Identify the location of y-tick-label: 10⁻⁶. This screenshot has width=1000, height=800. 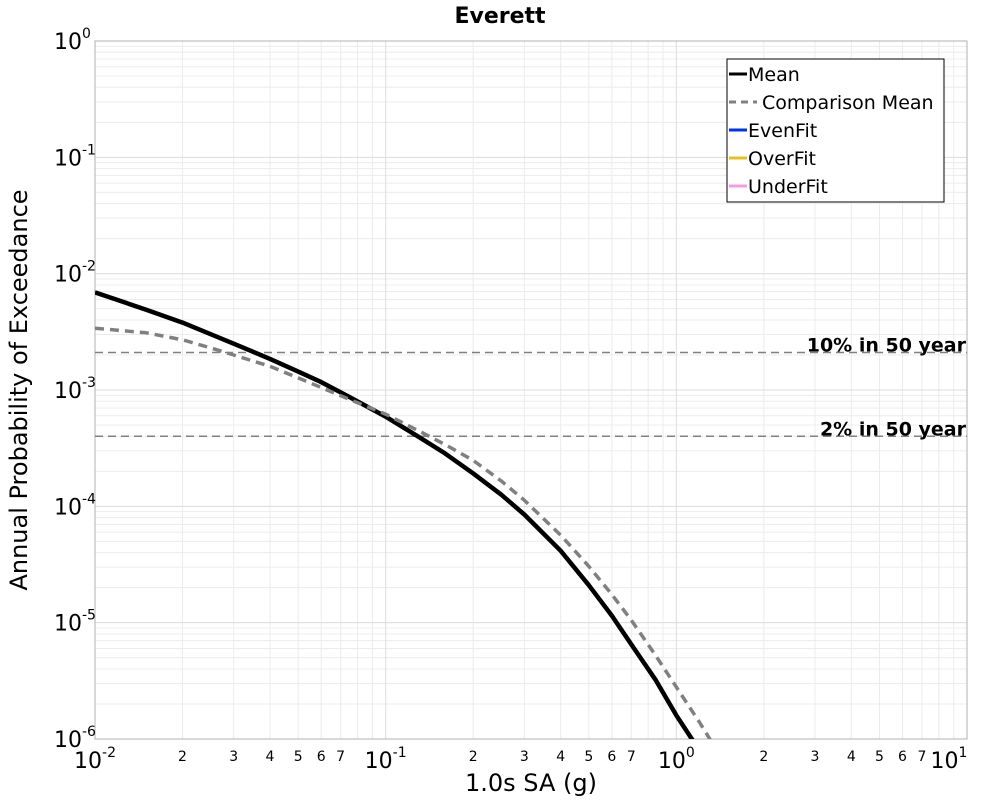
(75, 738).